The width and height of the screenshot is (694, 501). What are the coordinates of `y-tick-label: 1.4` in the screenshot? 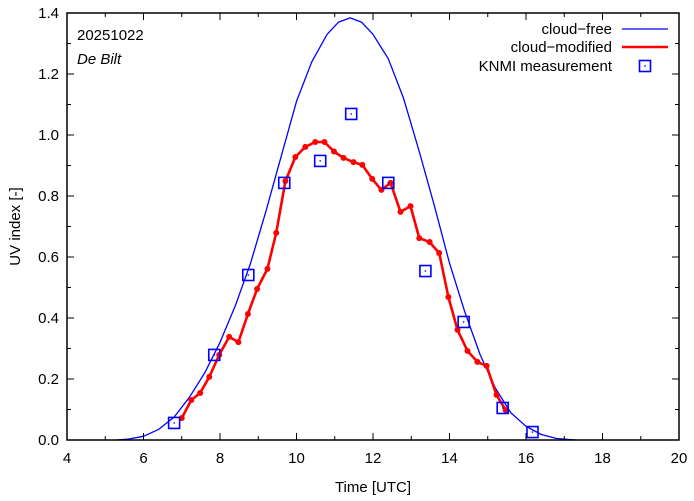 It's located at (48, 13).